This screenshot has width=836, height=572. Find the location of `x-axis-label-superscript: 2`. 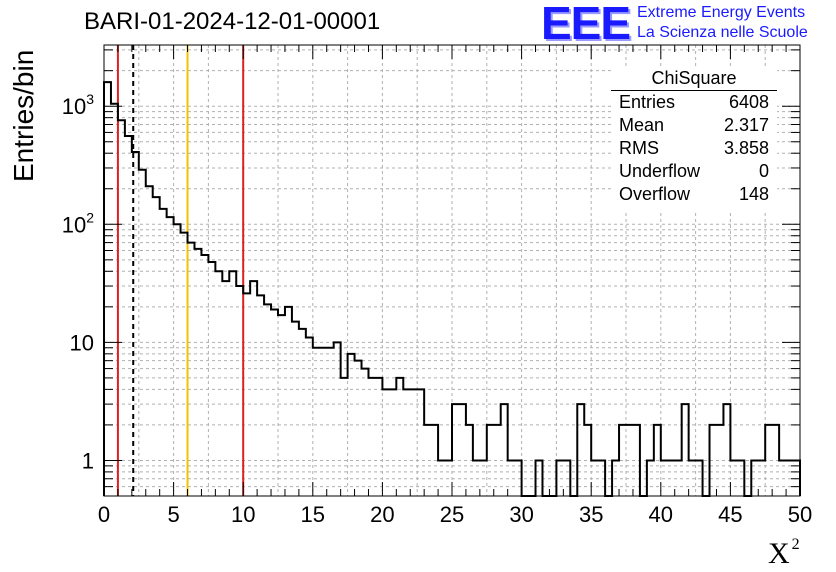

x-axis-label-superscript: 2 is located at coordinates (795, 544).